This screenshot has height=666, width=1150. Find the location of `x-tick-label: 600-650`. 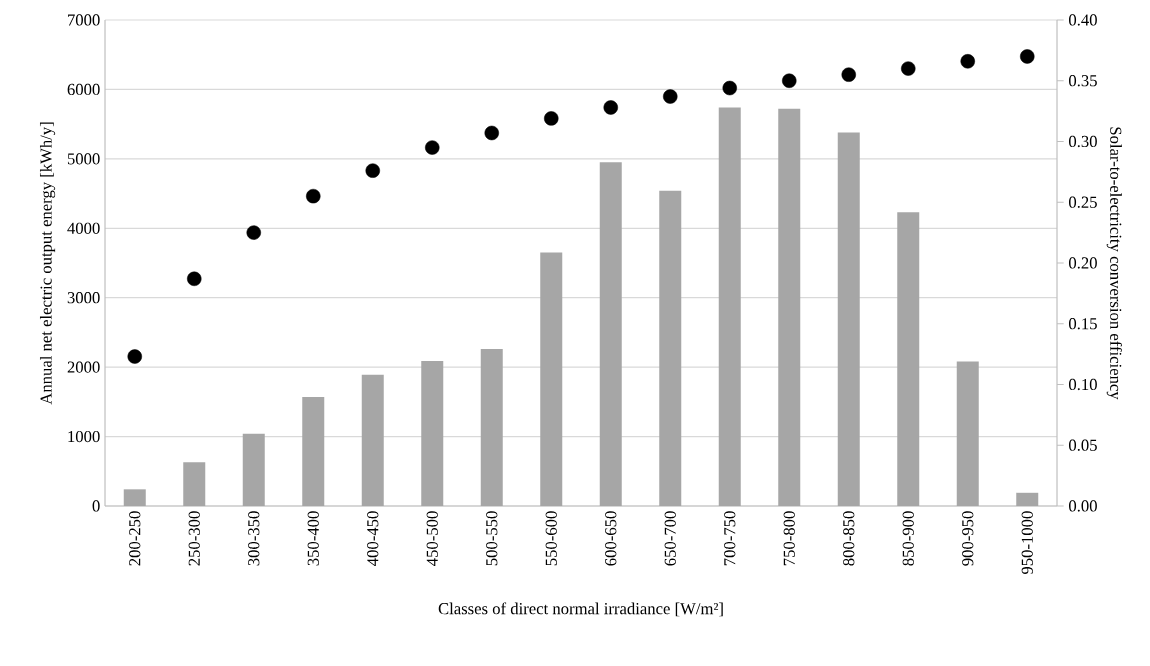

x-tick-label: 600-650 is located at coordinates (611, 538).